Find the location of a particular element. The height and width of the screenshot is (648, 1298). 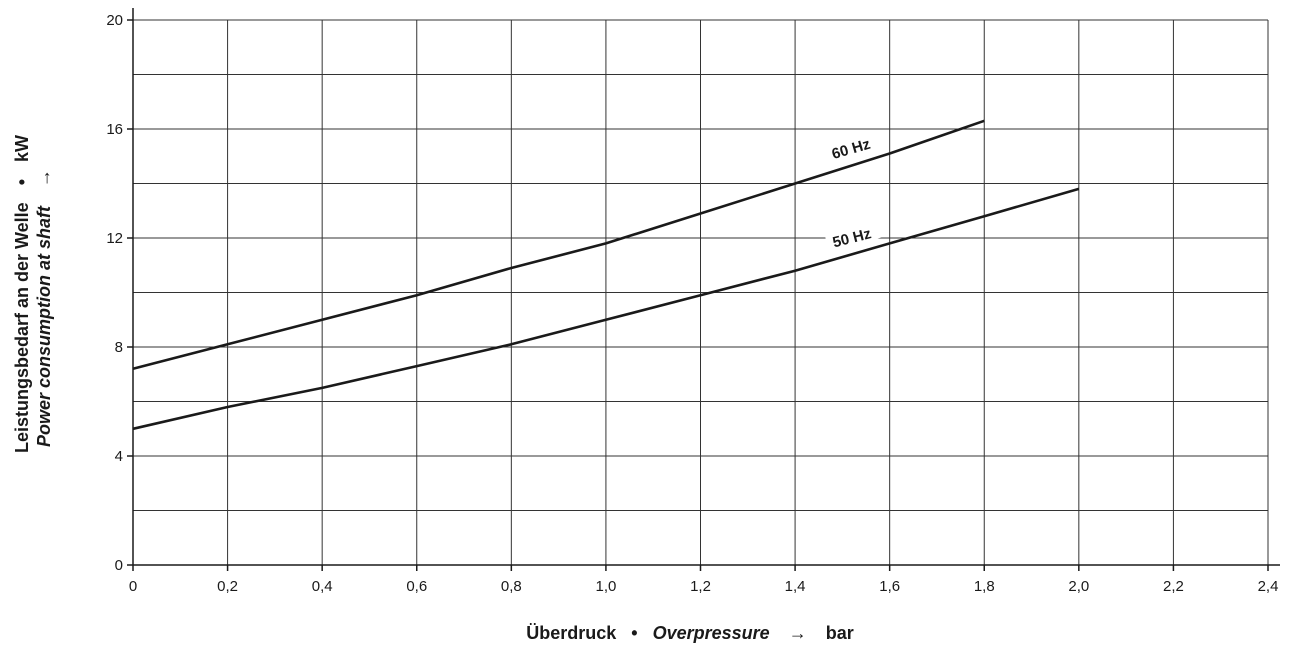

series-label-60hz: 60 Hz is located at coordinates (851, 149).